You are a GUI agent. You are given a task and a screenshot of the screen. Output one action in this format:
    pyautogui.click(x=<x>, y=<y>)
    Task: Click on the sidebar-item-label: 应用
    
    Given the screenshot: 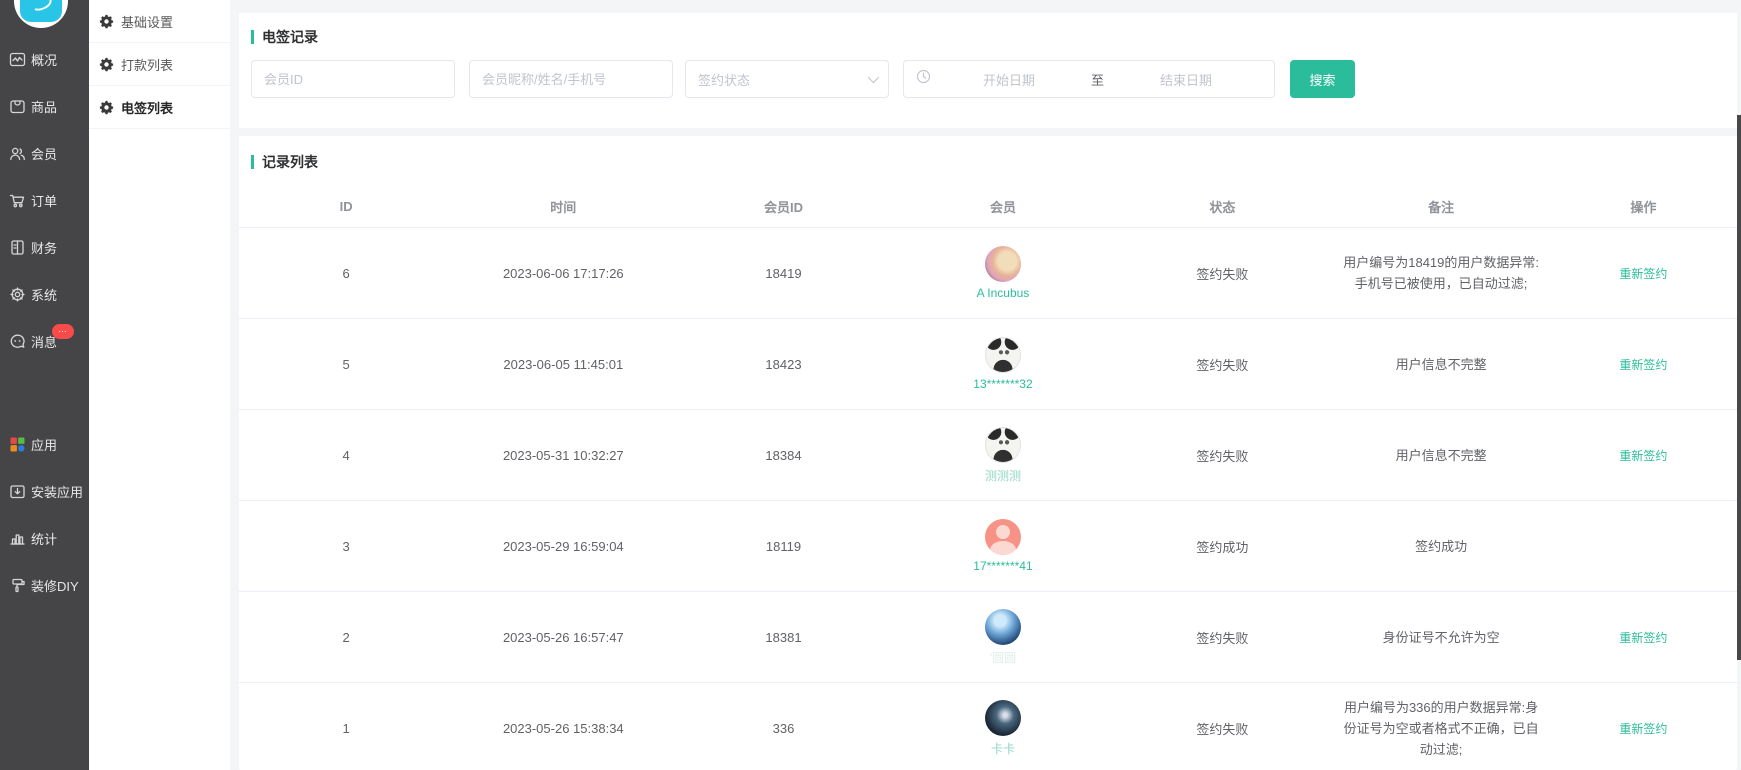 What is the action you would take?
    pyautogui.click(x=44, y=445)
    